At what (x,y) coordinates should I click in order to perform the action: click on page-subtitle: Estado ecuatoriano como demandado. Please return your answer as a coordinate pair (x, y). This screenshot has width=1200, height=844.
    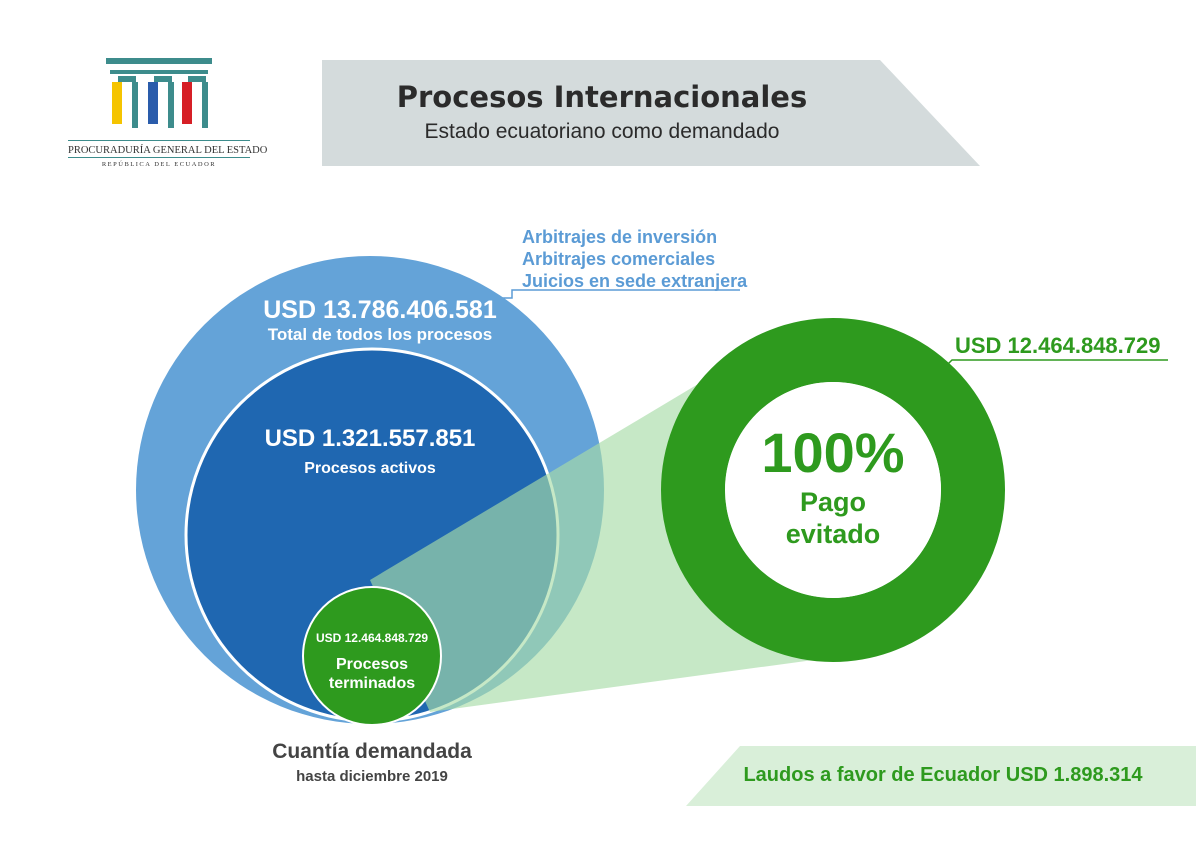
    Looking at the image, I should click on (602, 131).